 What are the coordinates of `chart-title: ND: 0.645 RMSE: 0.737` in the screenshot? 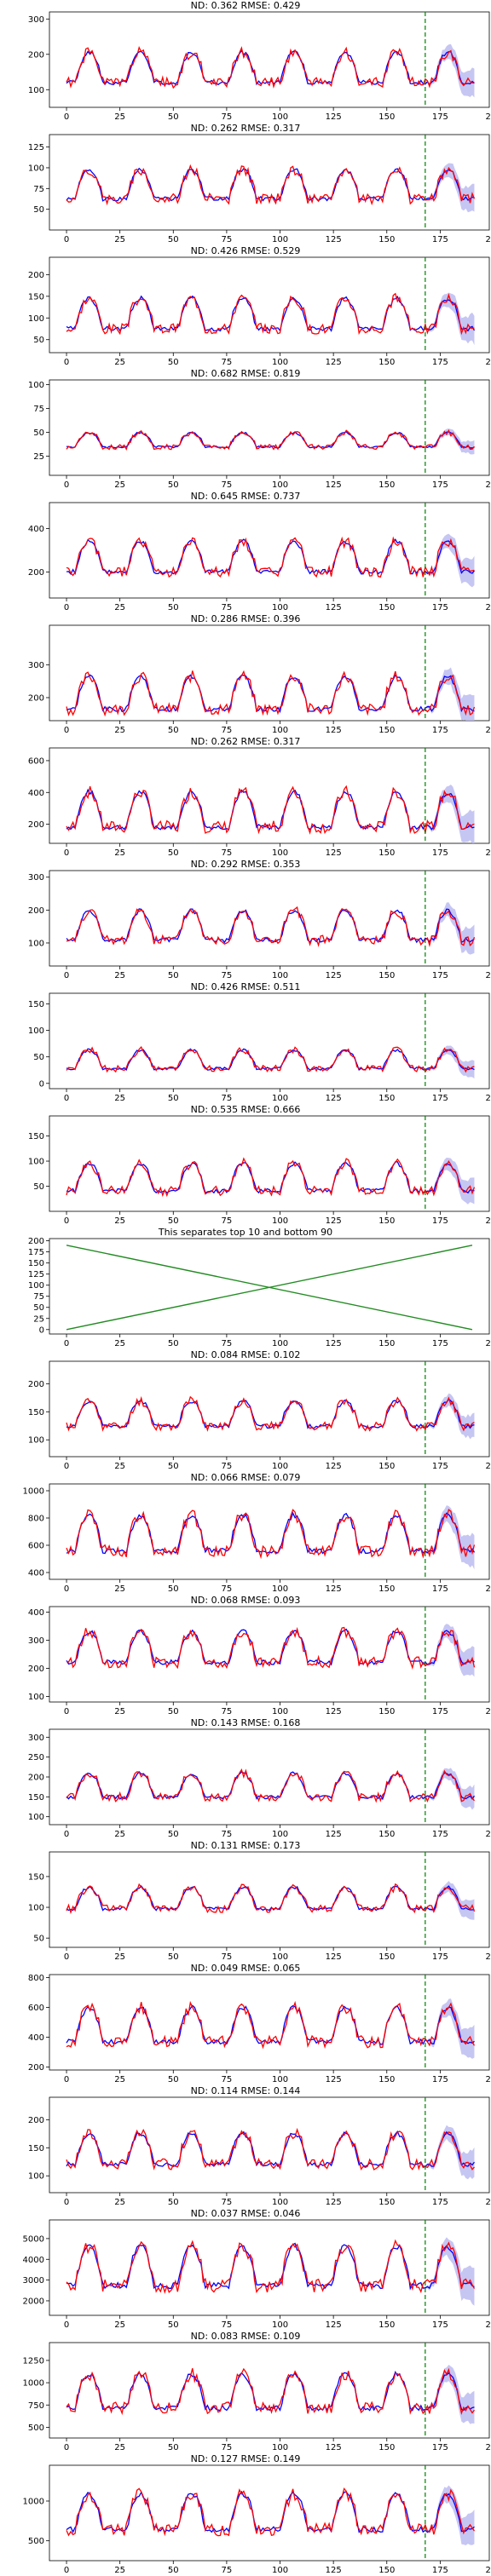 It's located at (245, 497).